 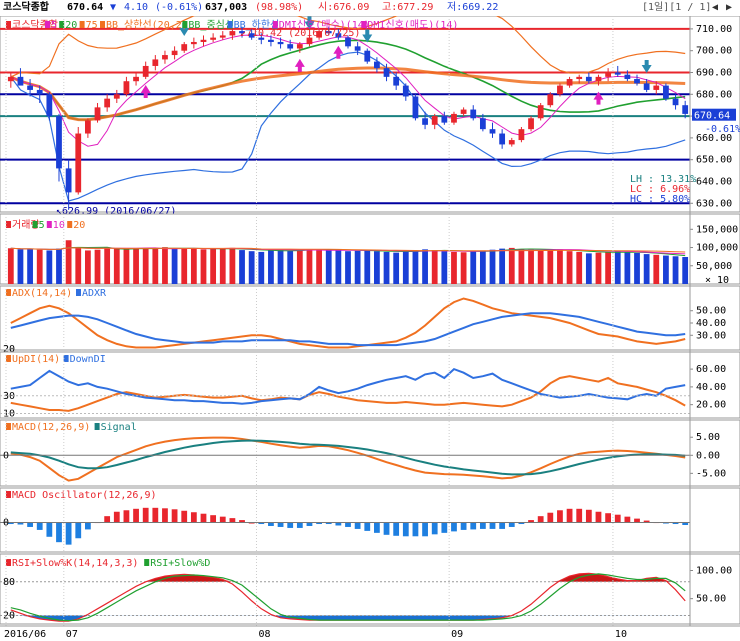 What do you see at coordinates (116, 211) in the screenshot?
I see `low-annotation: ↖626.99 (2016/06/27)` at bounding box center [116, 211].